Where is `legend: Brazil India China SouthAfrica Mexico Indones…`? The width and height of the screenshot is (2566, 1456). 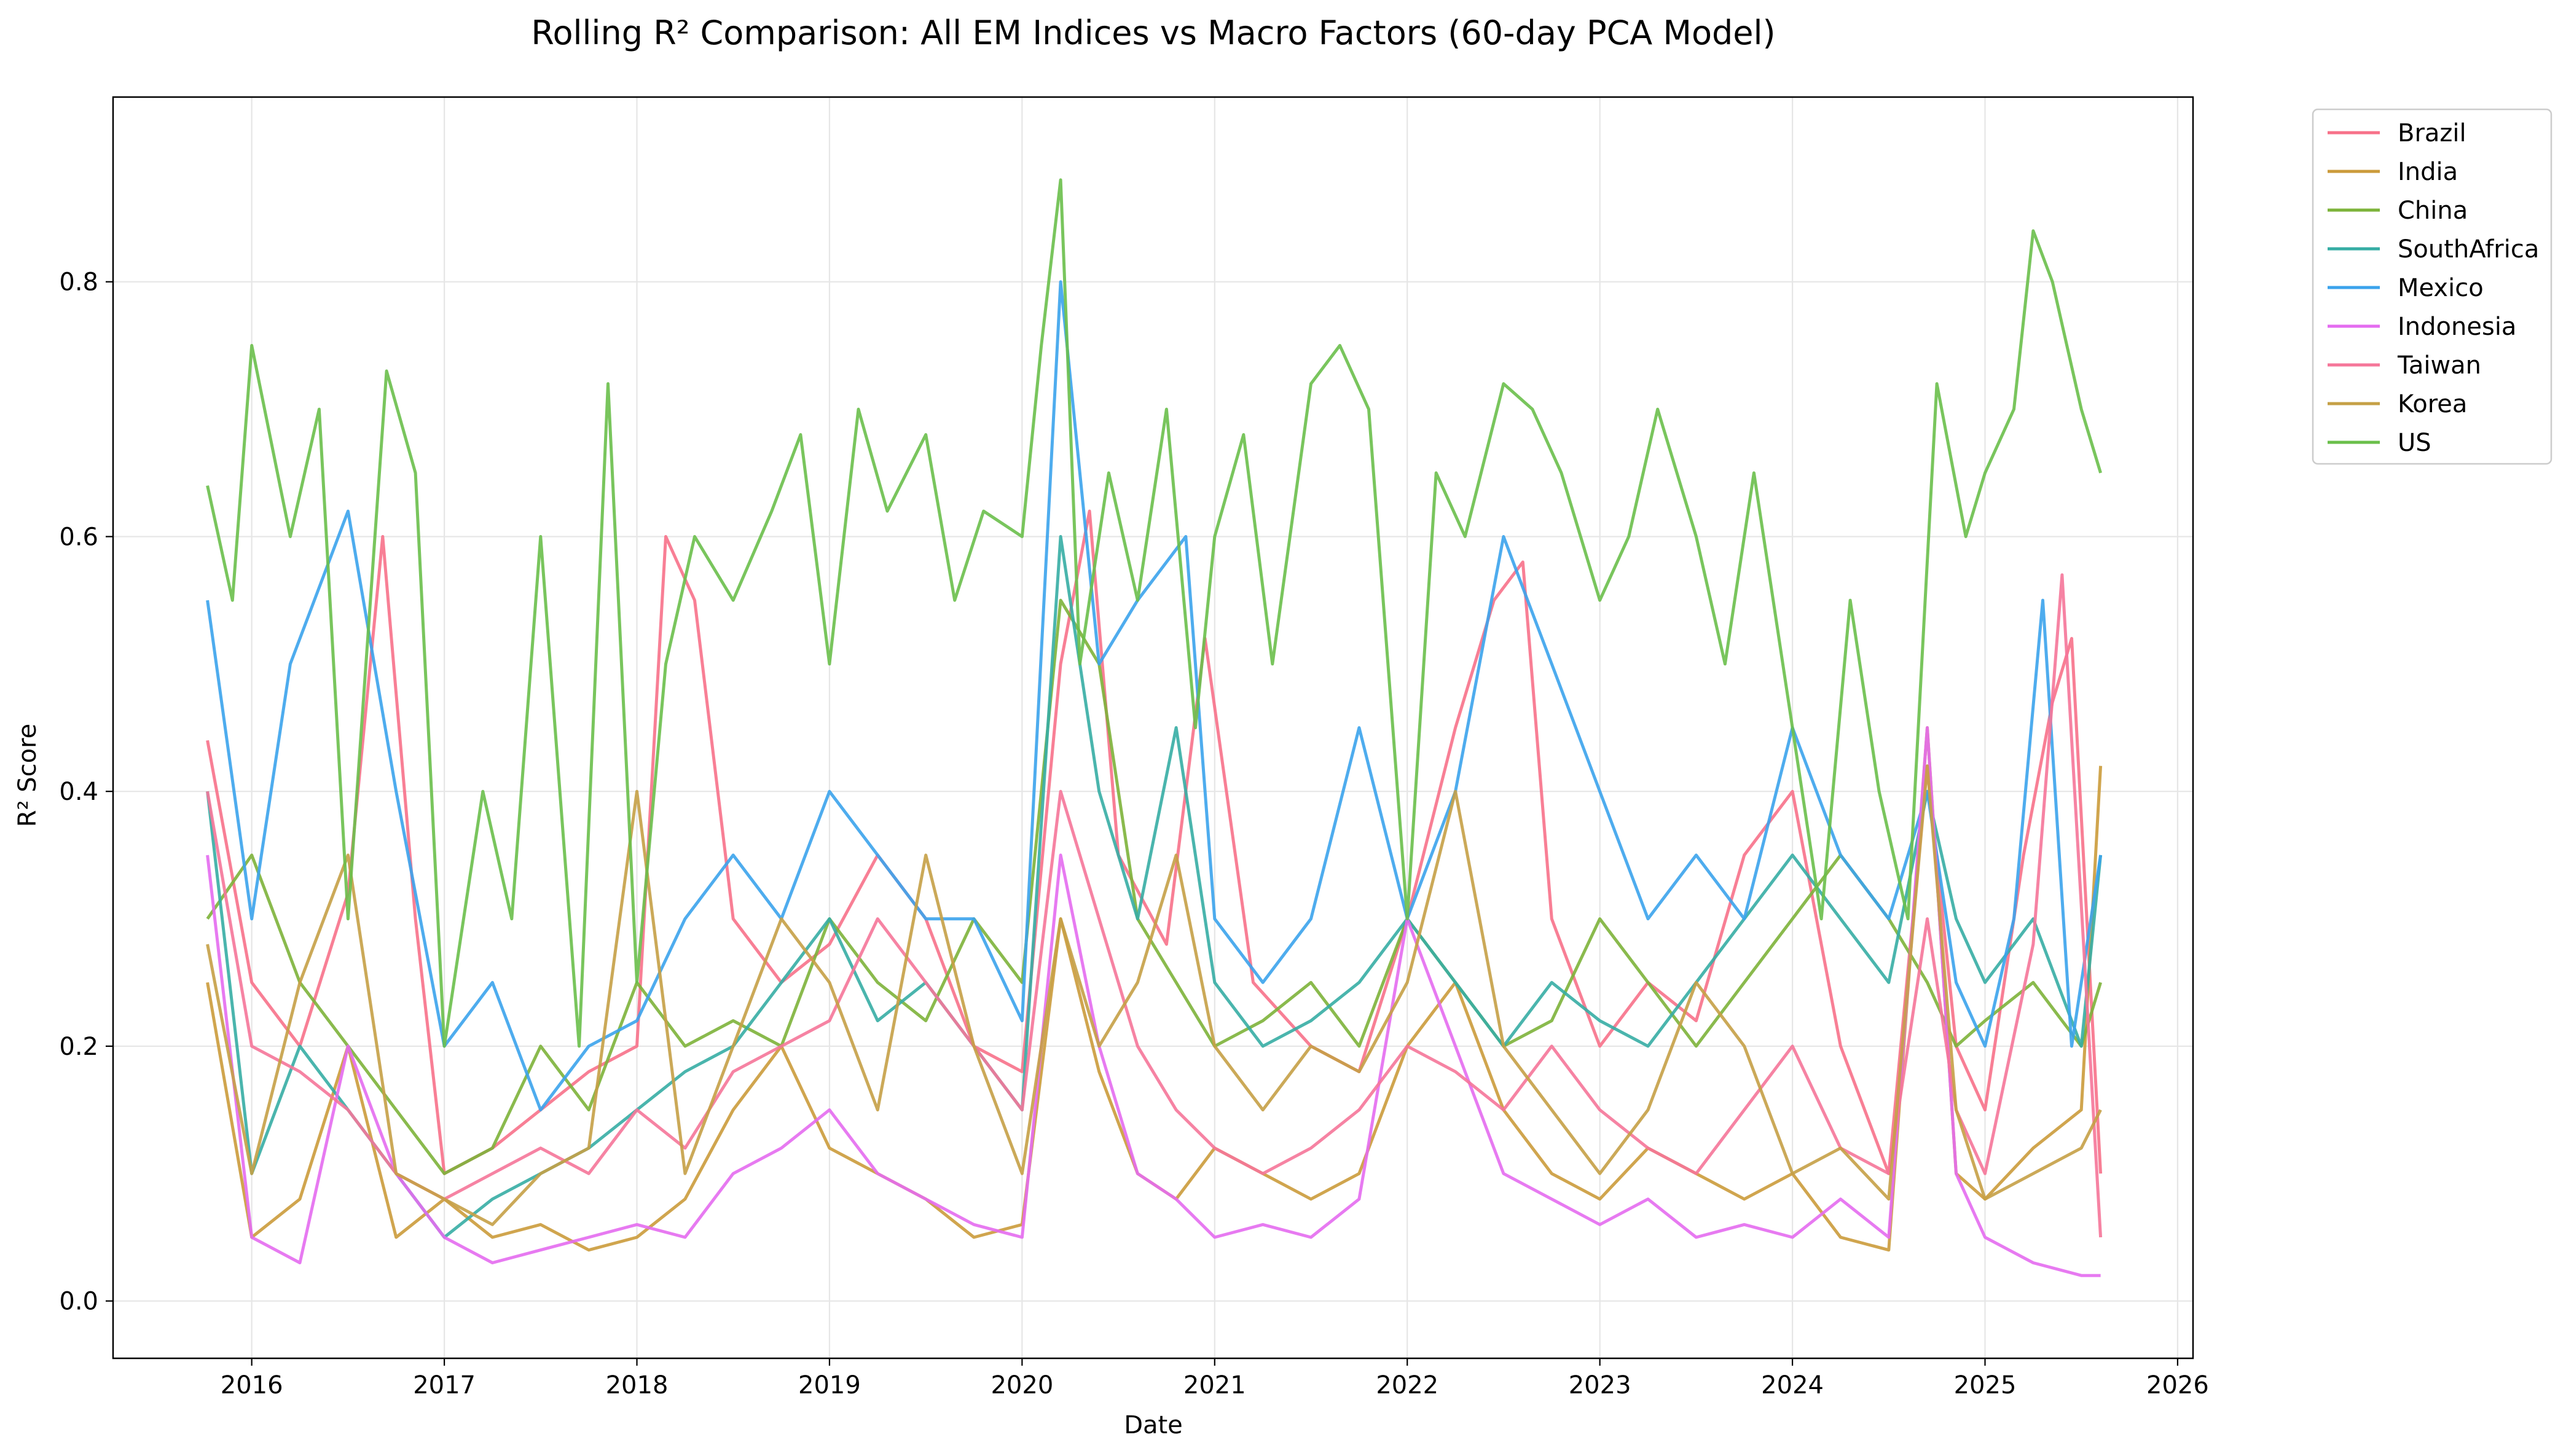
legend: Brazil India China SouthAfrica Mexico Indones… is located at coordinates (2432, 286).